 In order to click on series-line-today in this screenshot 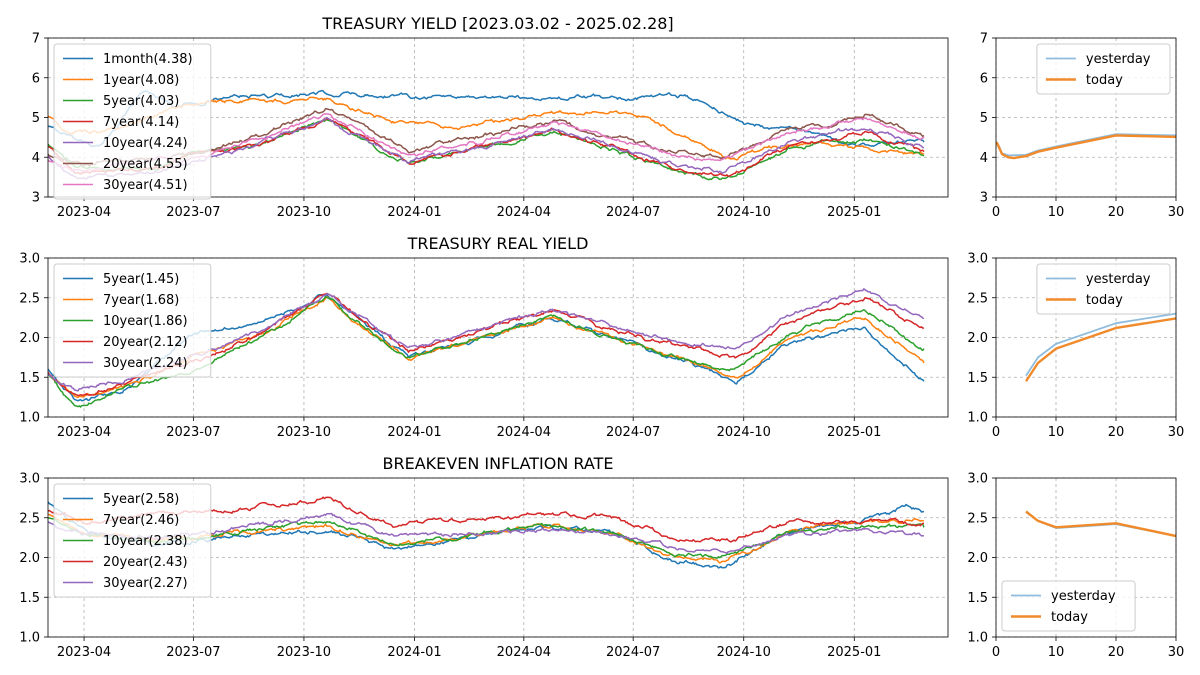, I will do `click(1100, 349)`.